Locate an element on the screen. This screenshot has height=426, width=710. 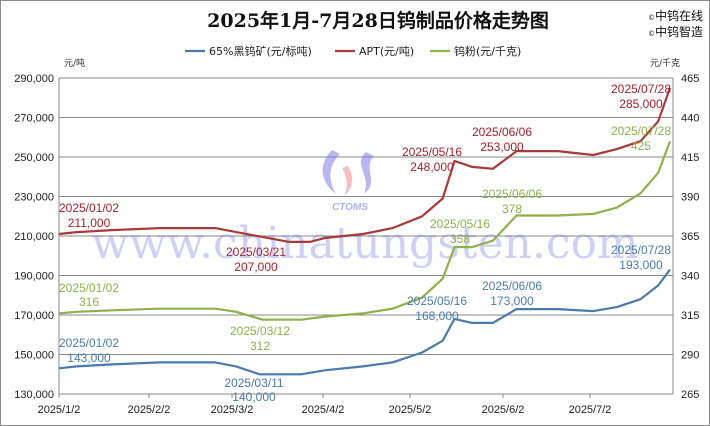
left-axis-tick: 170,000 is located at coordinates (34, 316).